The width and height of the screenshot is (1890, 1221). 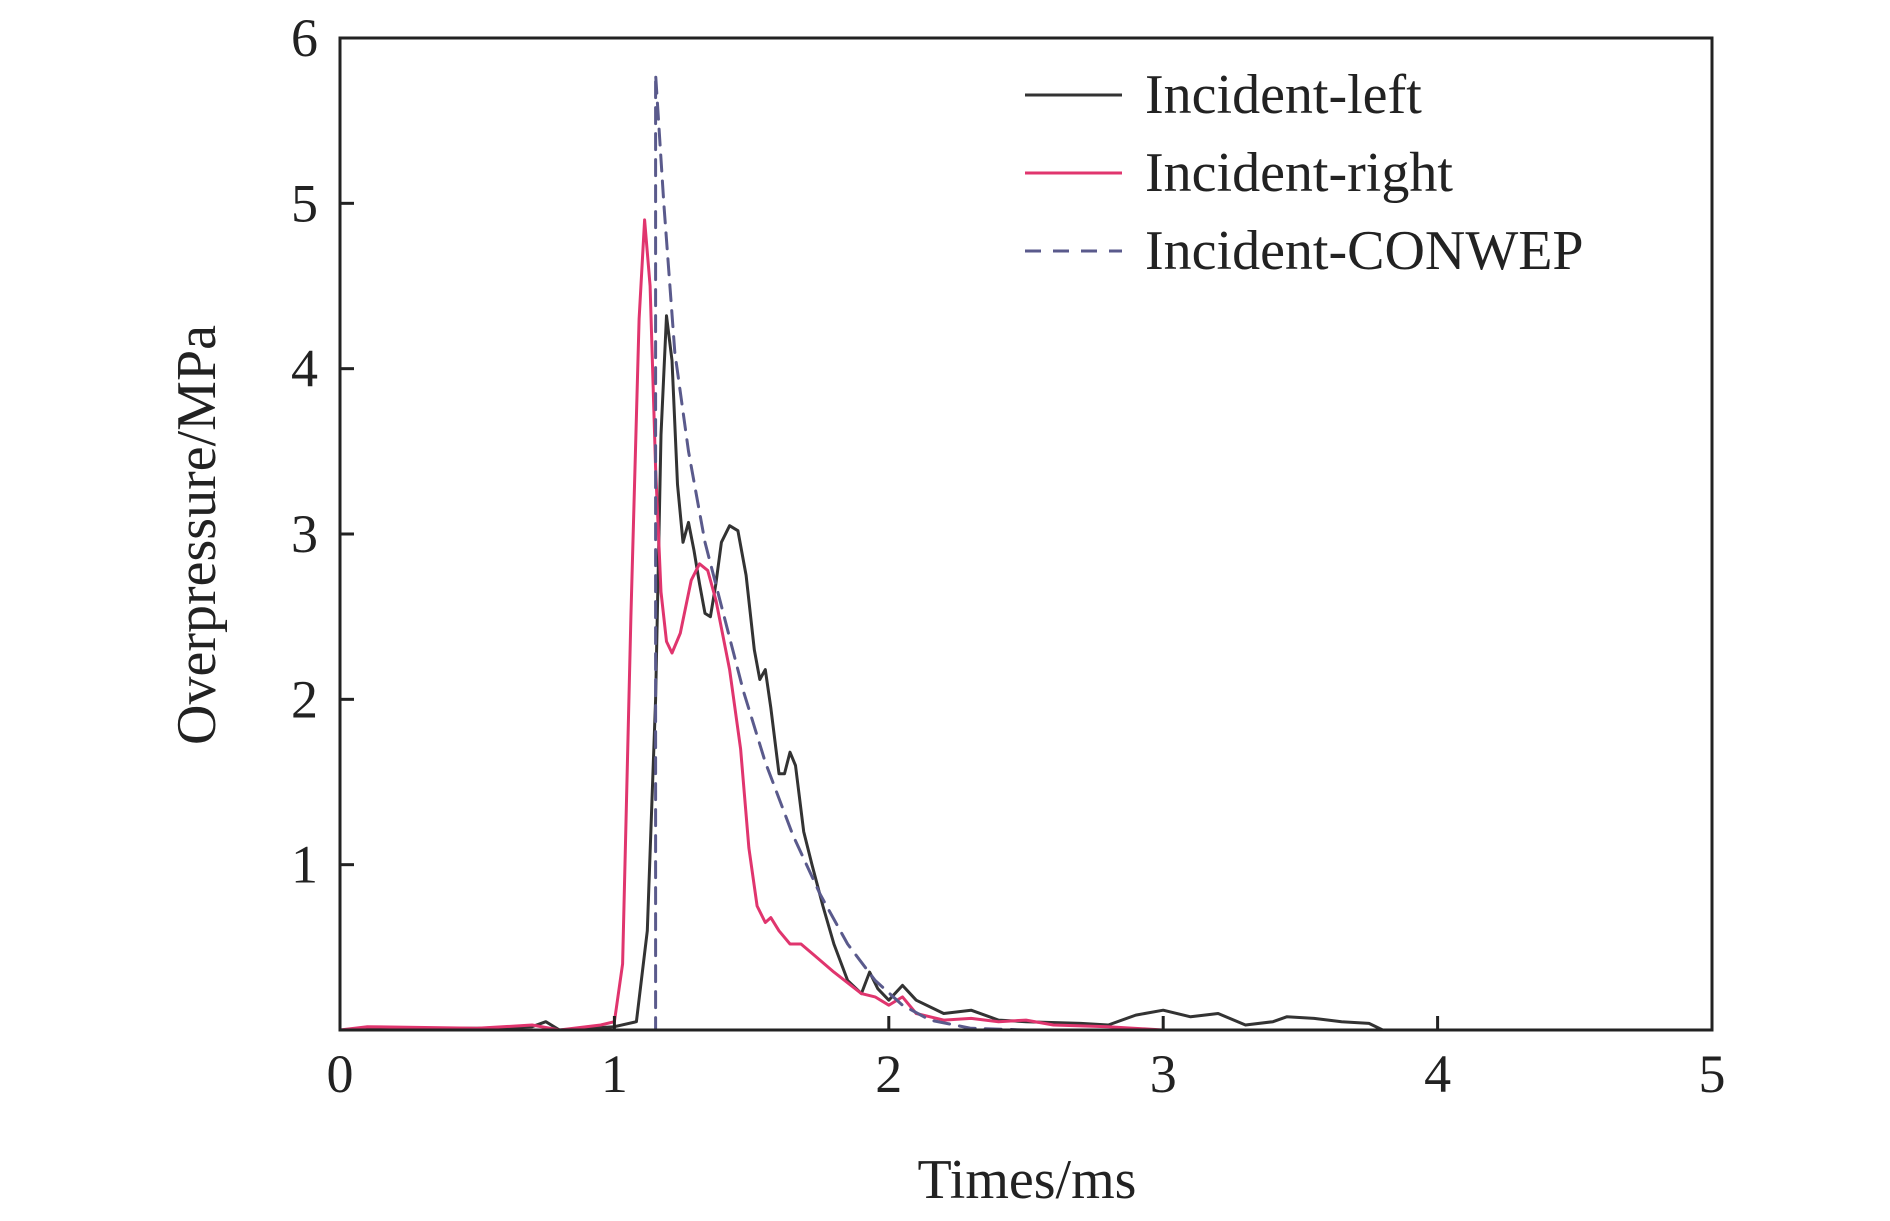 I want to click on y-tick-label: 2, so click(x=304, y=699).